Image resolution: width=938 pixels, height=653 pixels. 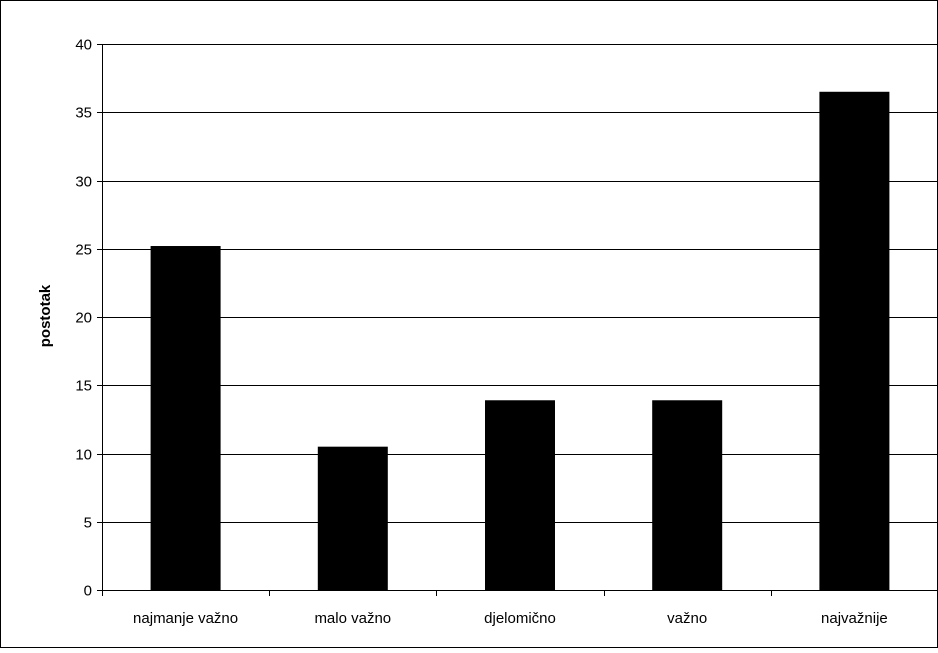 I want to click on y-tick-label-20: 20, so click(x=83, y=318).